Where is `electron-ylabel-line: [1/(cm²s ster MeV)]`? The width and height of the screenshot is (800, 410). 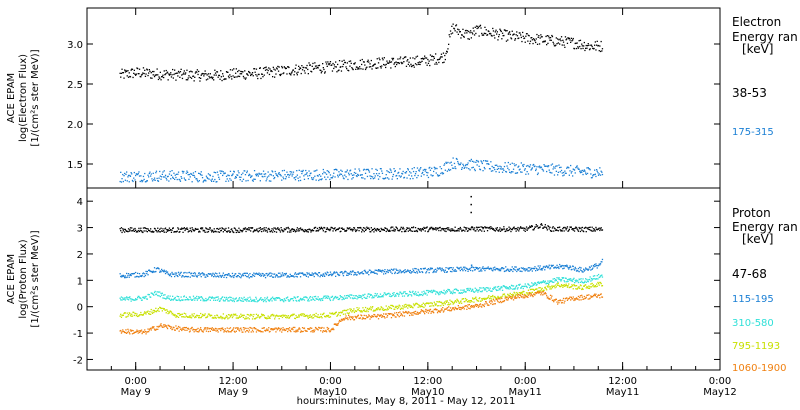 electron-ylabel-line: [1/(cm²s ster MeV)] is located at coordinates (35, 97).